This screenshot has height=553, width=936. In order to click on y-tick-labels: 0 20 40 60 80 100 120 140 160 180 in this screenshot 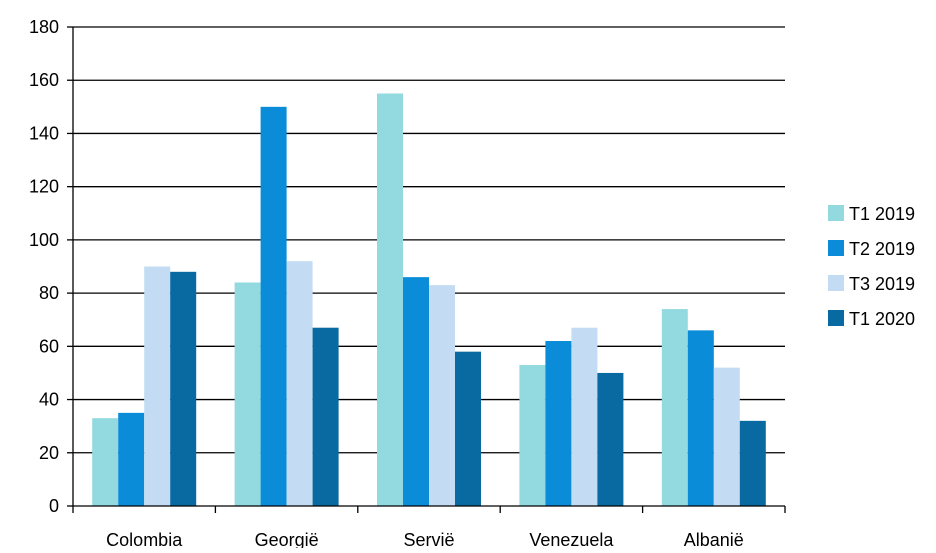, I will do `click(44, 266)`.